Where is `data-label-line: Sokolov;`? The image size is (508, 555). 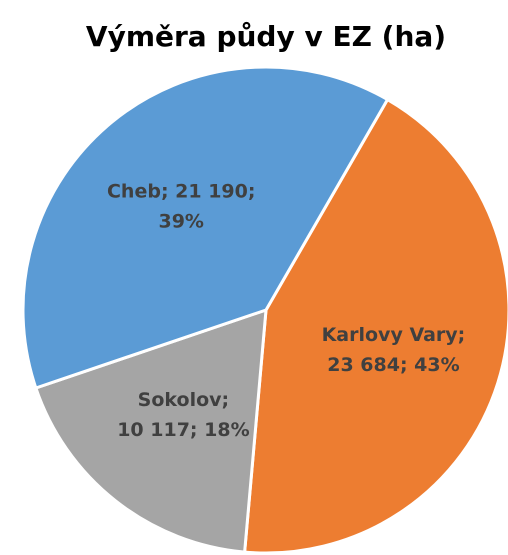
data-label-line: Sokolov; is located at coordinates (183, 400).